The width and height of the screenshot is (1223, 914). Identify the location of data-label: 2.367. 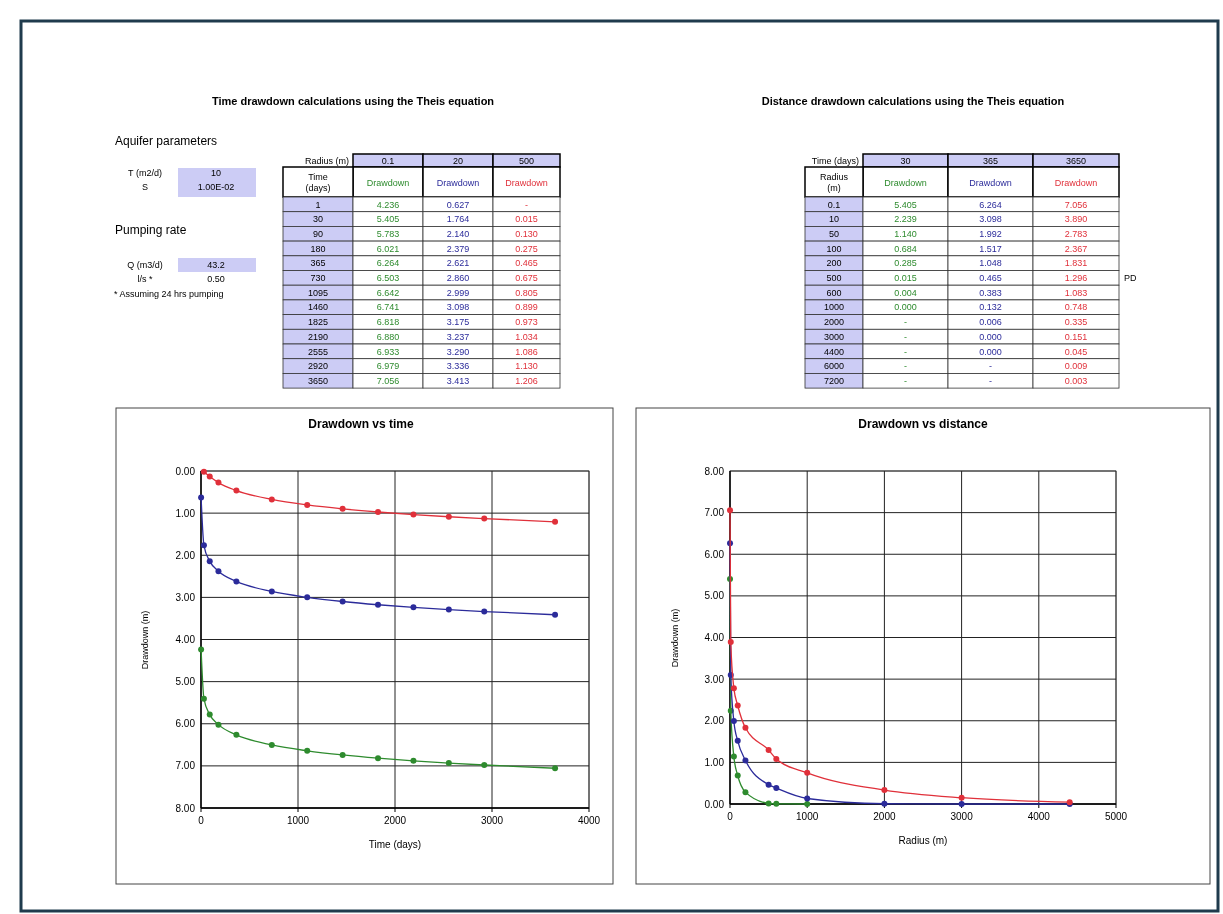
(1076, 248).